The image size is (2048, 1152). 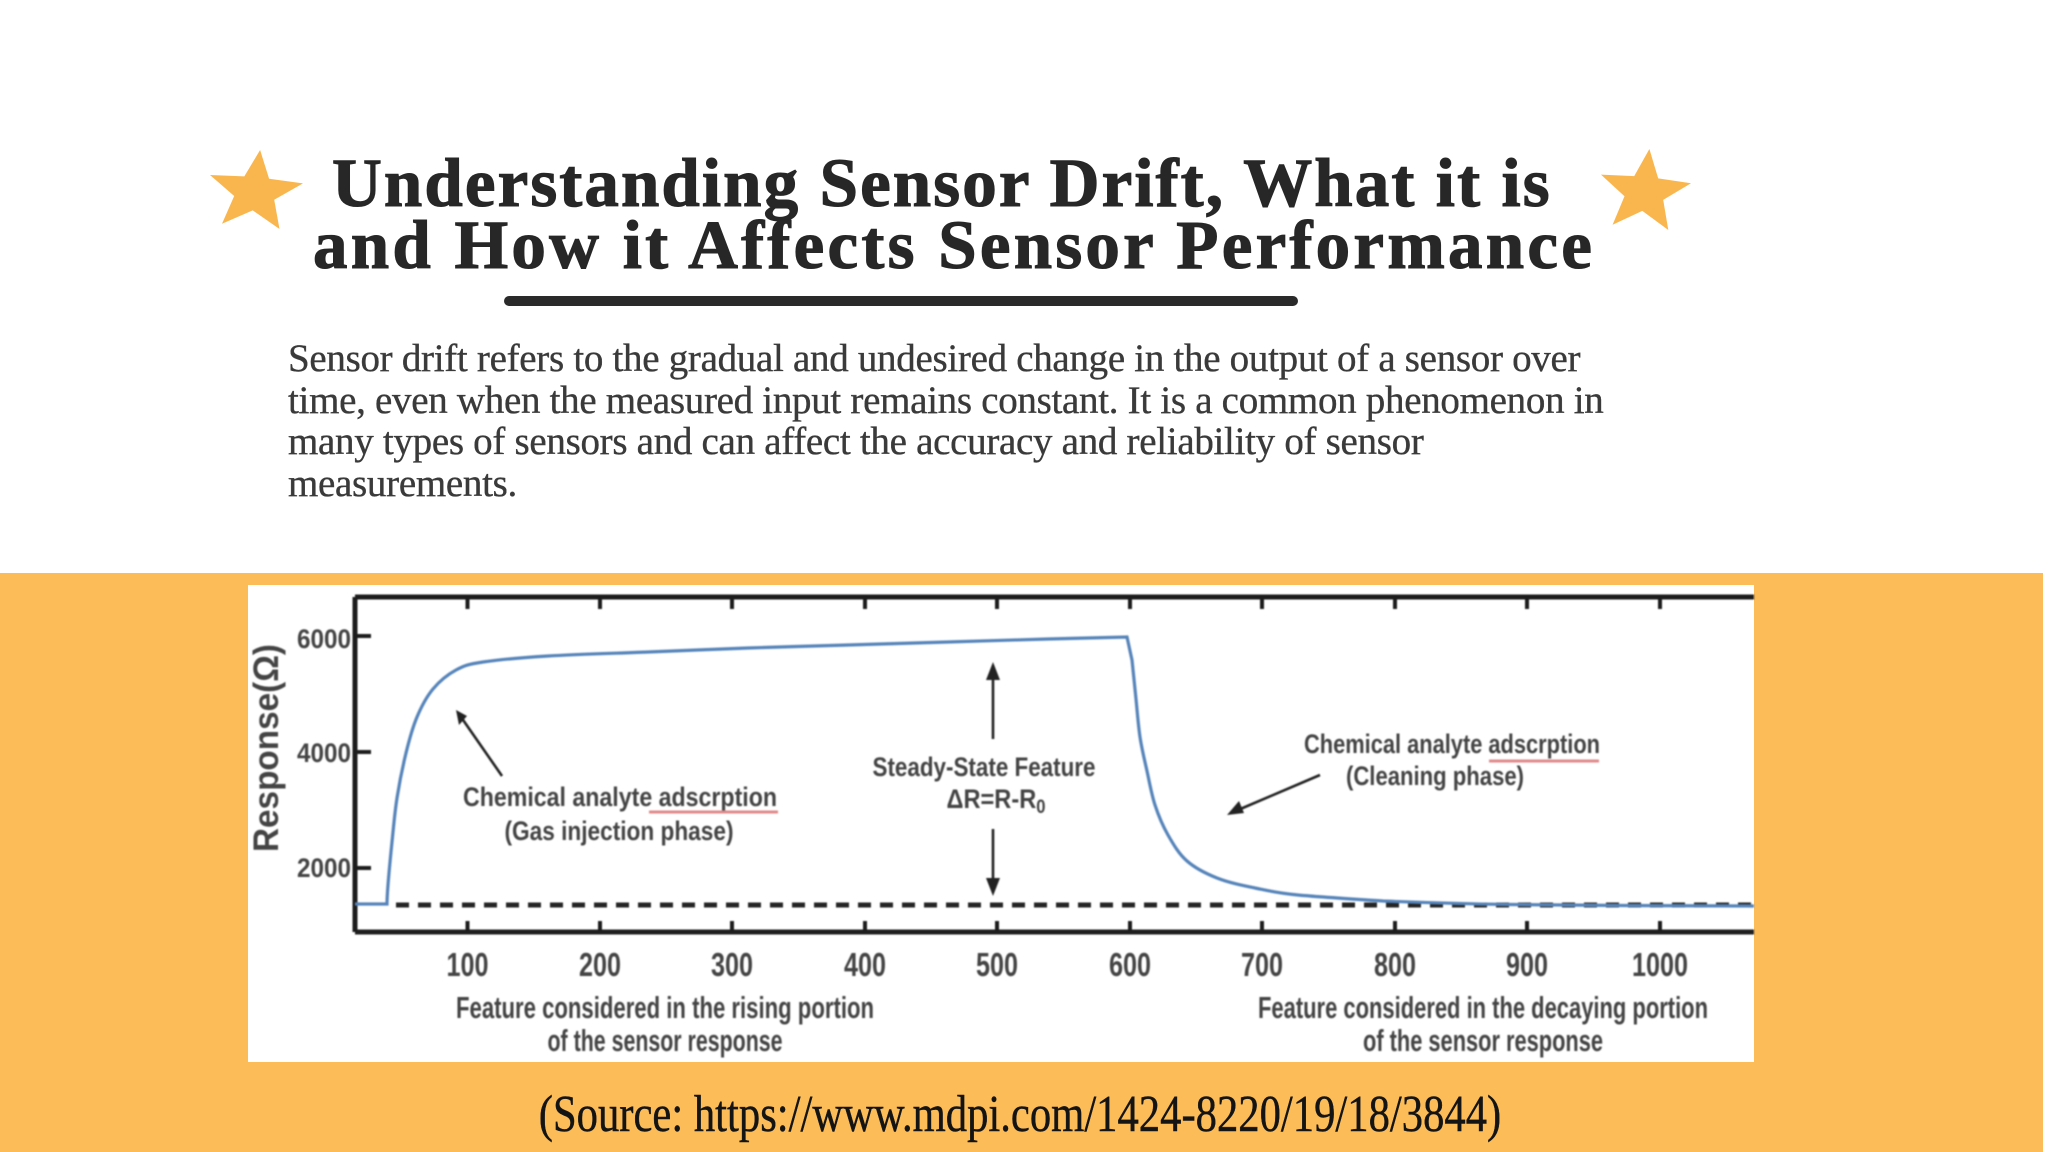 What do you see at coordinates (1435, 776) in the screenshot?
I see `svg-text: (Cleaning phase)` at bounding box center [1435, 776].